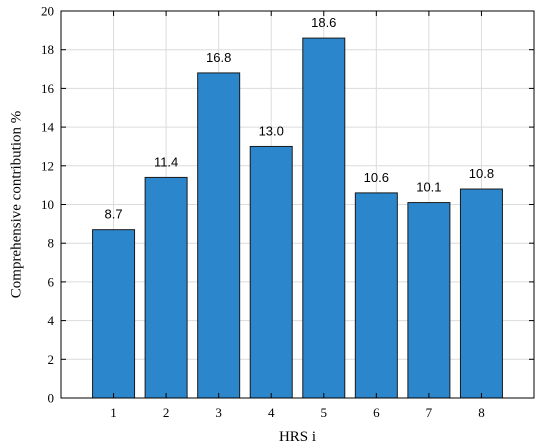 This screenshot has height=446, width=550. Describe the element at coordinates (51, 398) in the screenshot. I see `y-tick-label: 0` at that location.